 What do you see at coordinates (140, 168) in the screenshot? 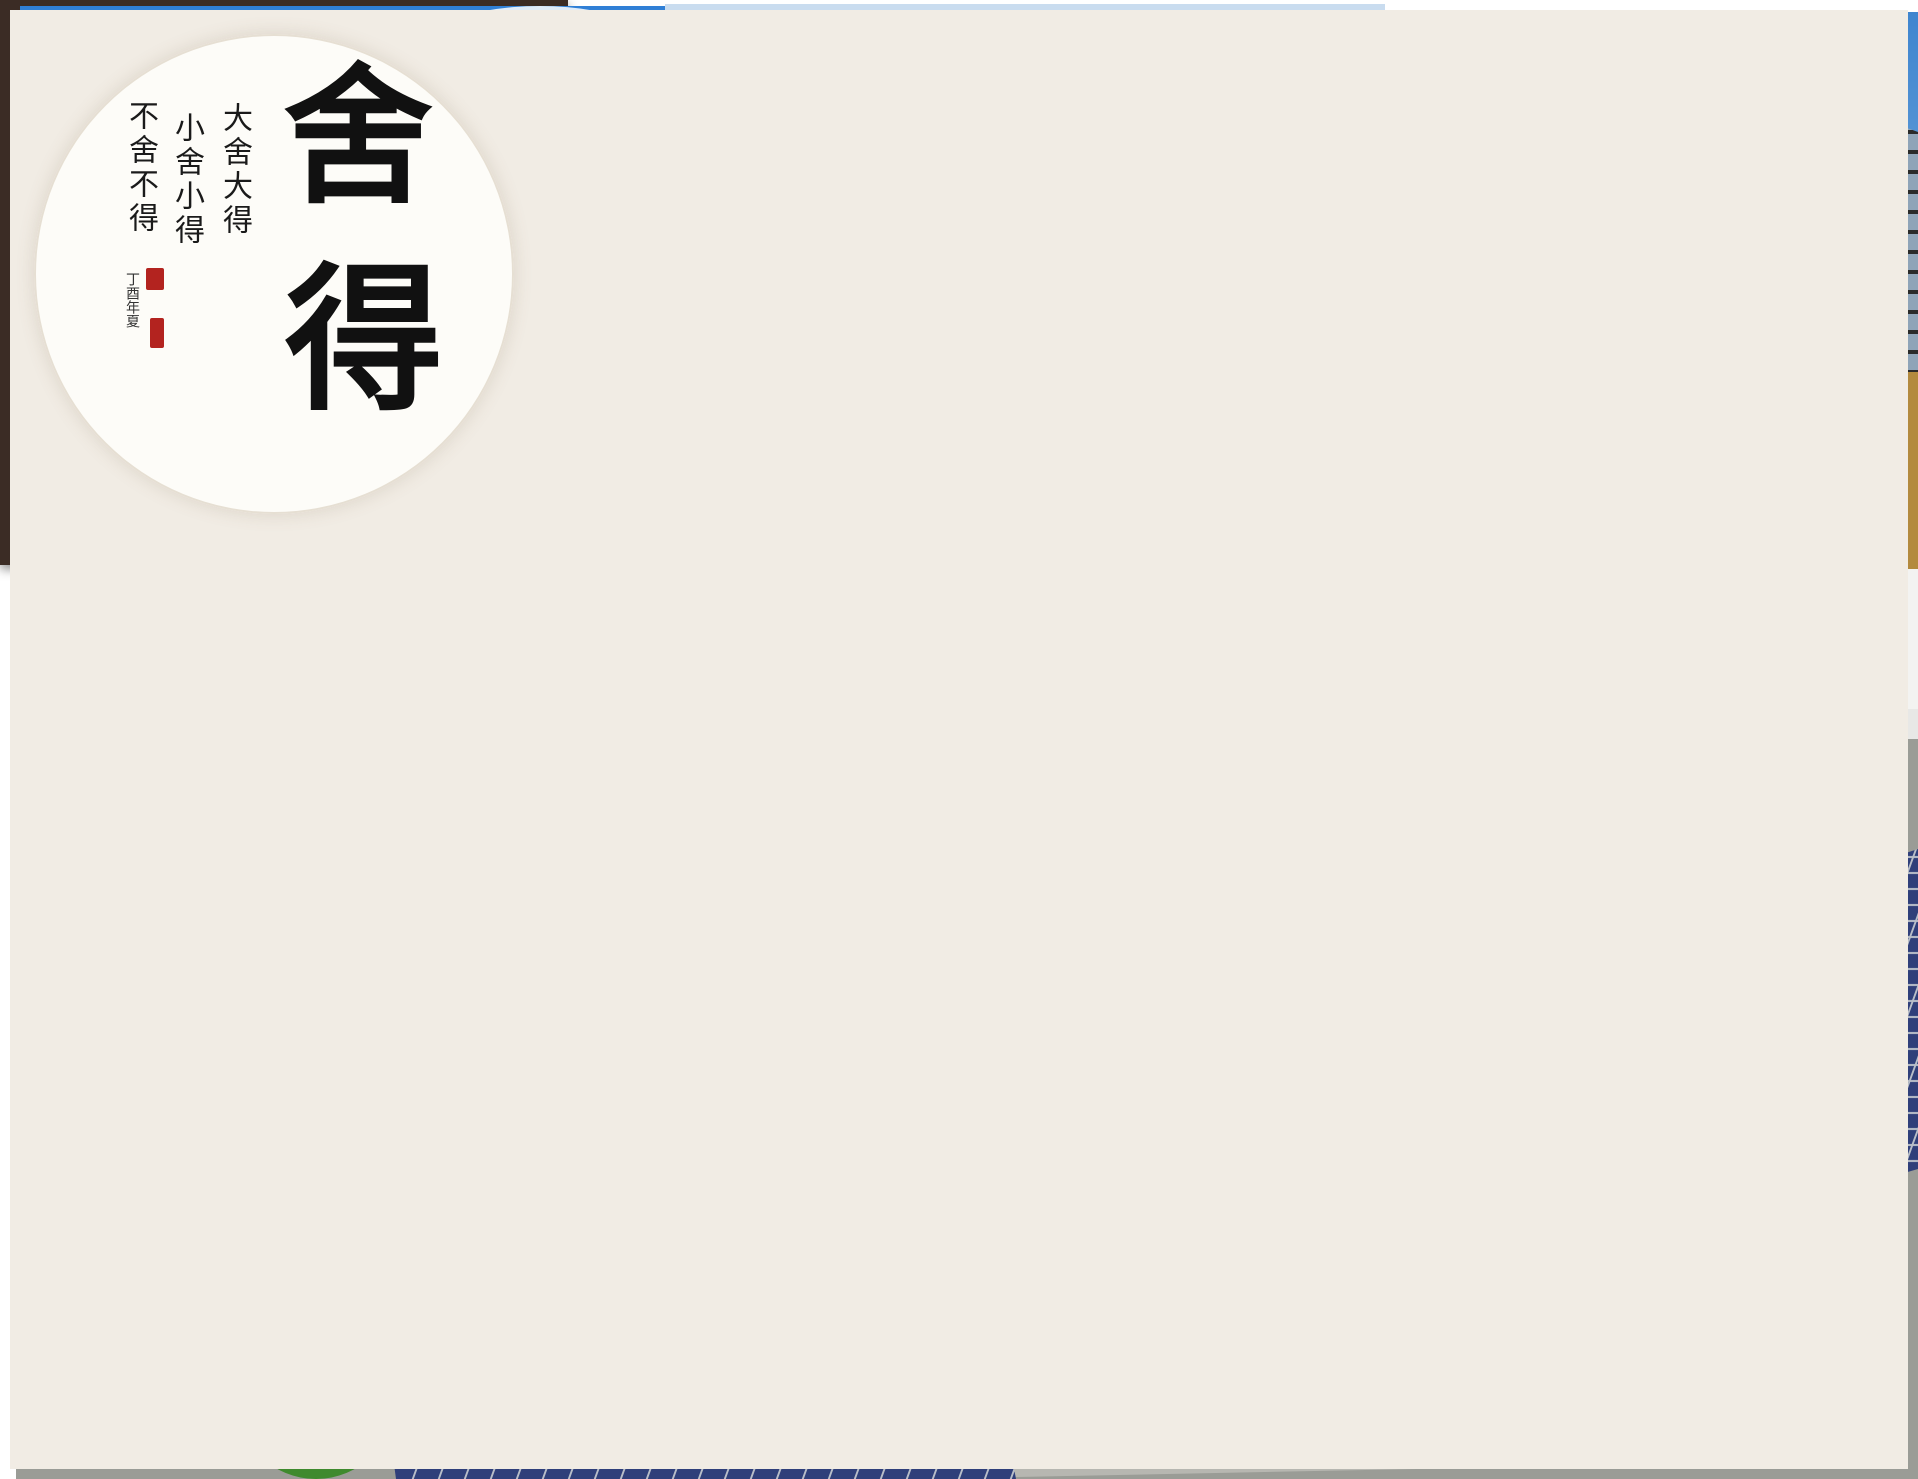
I see `verse-column-3: 不舍不得` at bounding box center [140, 168].